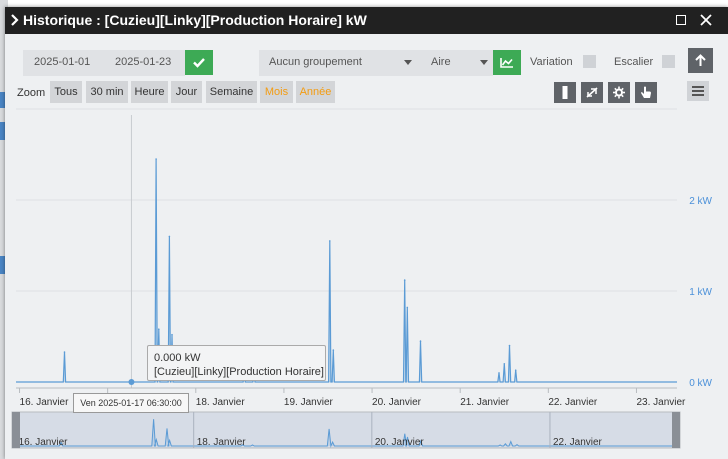  Describe the element at coordinates (315, 92) in the screenshot. I see `zoom-year-button: Année` at that location.